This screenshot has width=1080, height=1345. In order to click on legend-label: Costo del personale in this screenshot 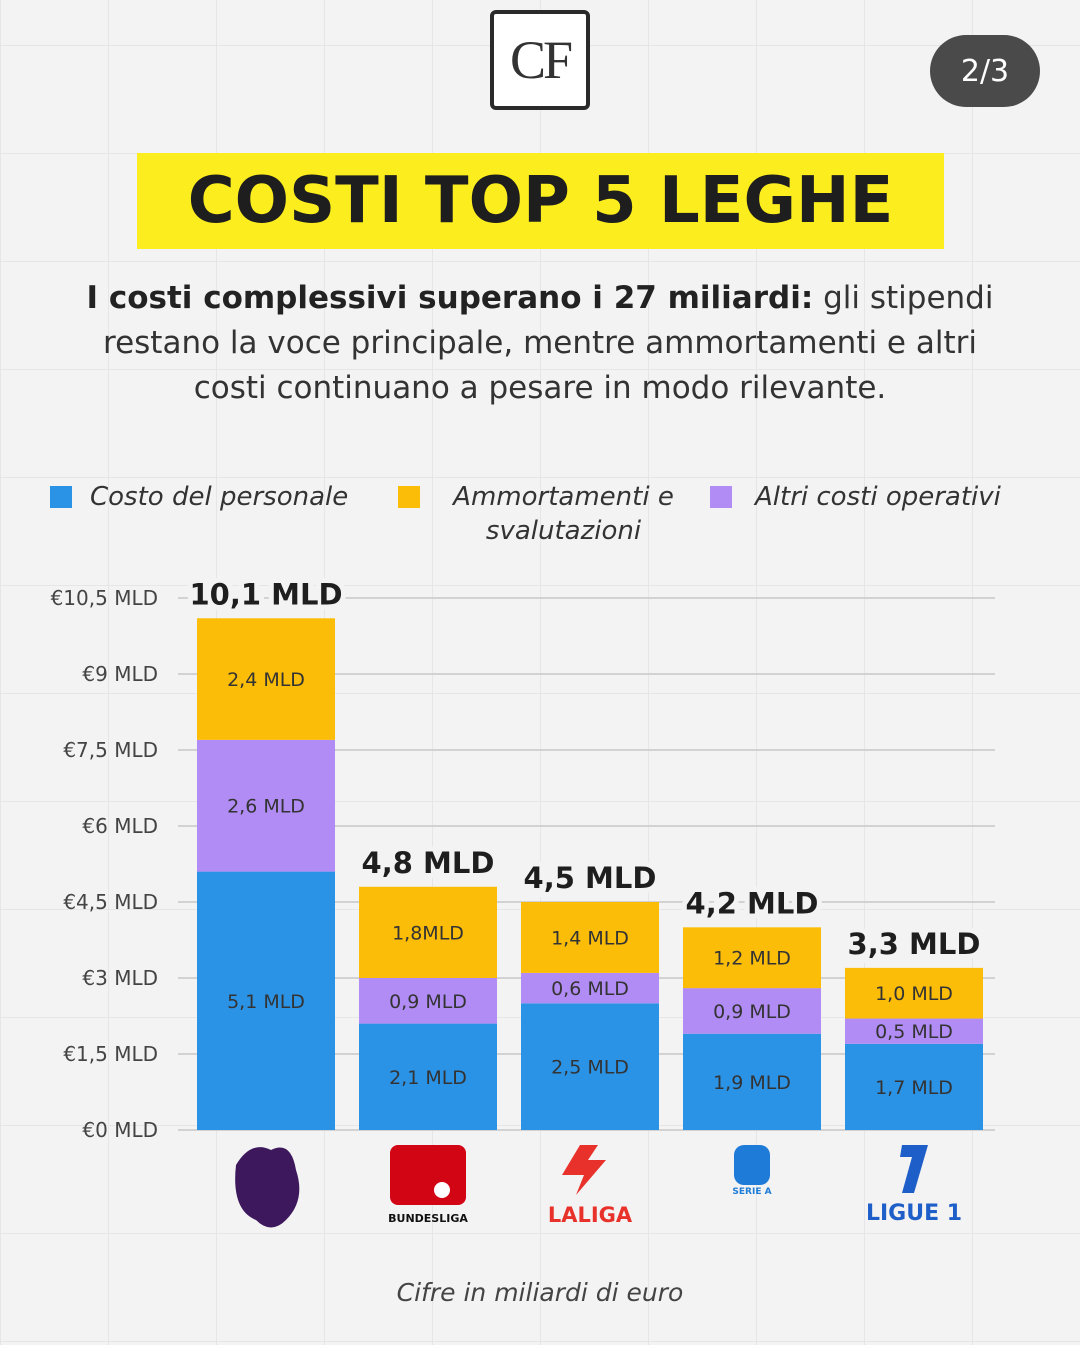, I will do `click(219, 497)`.